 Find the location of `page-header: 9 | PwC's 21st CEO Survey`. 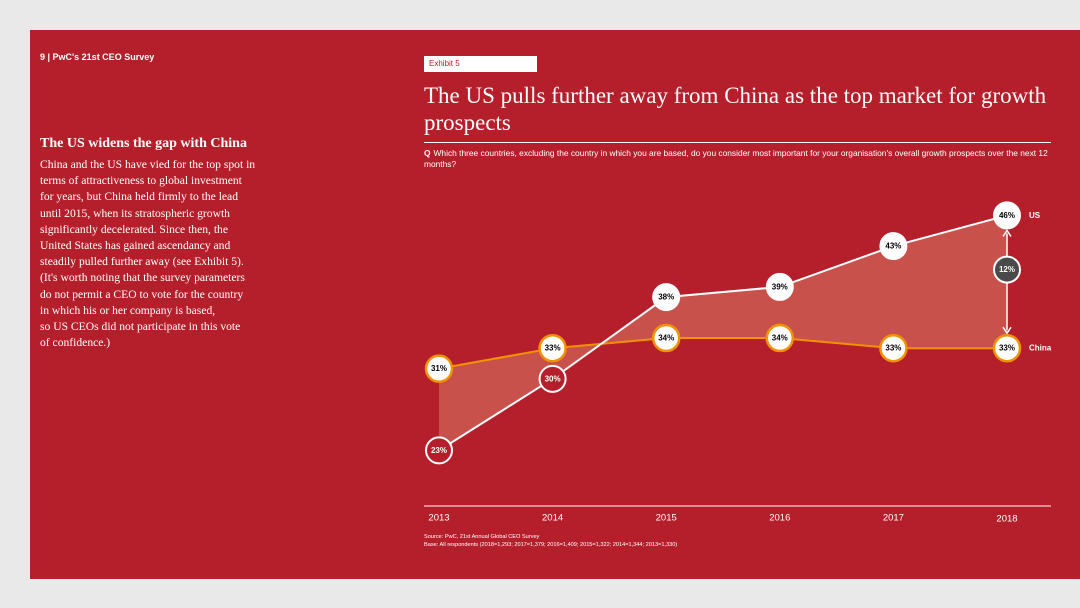

page-header: 9 | PwC's 21st CEO Survey is located at coordinates (97, 57).